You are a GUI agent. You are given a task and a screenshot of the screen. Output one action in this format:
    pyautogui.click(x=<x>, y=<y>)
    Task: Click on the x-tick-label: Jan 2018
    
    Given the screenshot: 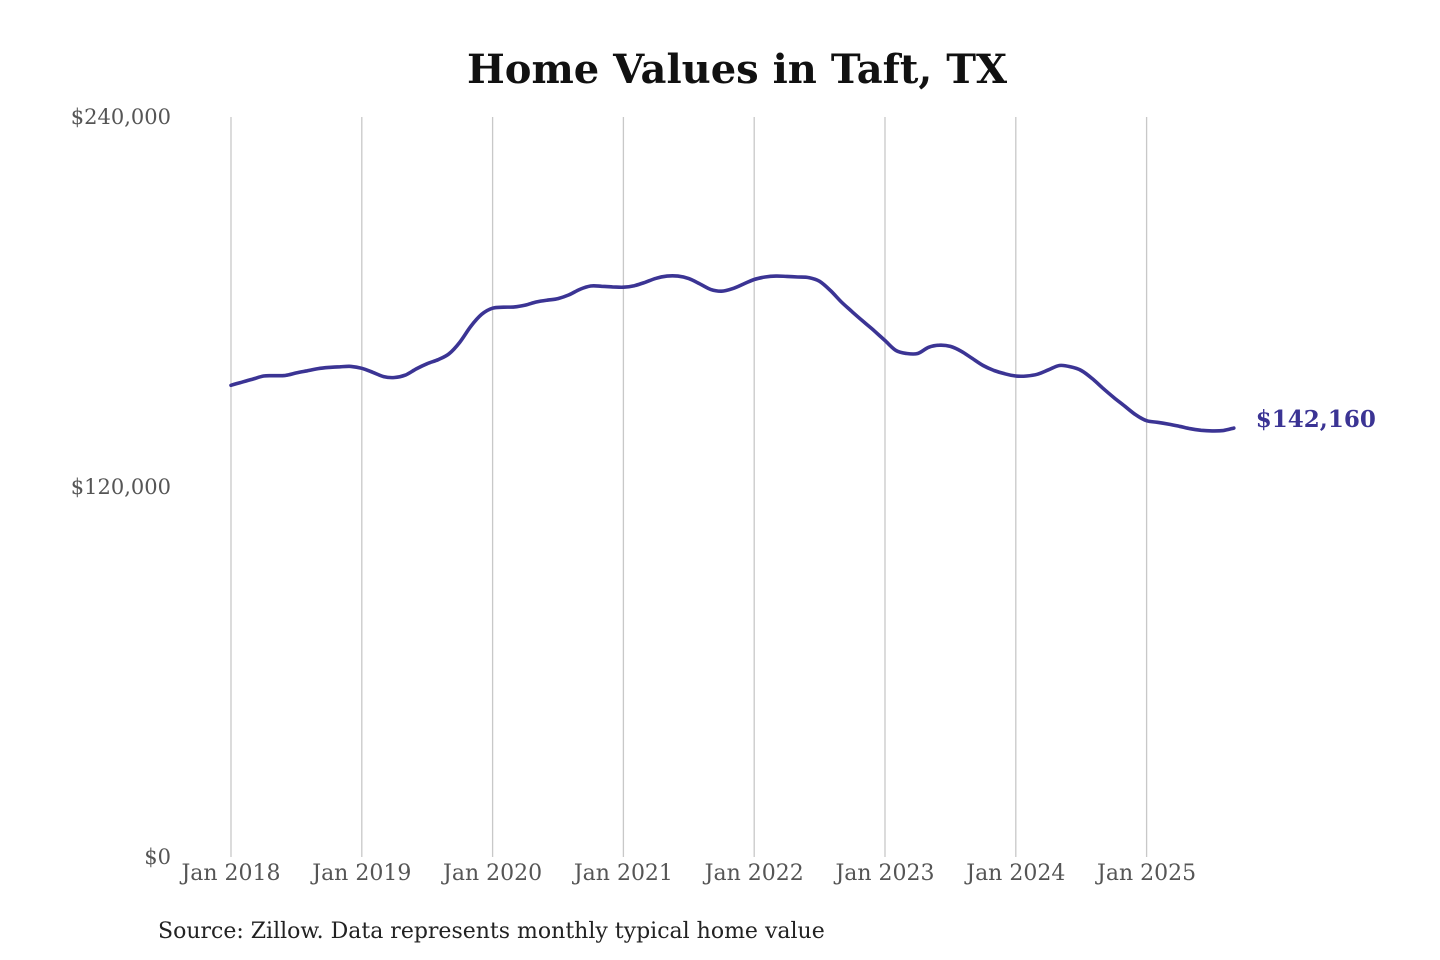 What is the action you would take?
    pyautogui.click(x=229, y=873)
    